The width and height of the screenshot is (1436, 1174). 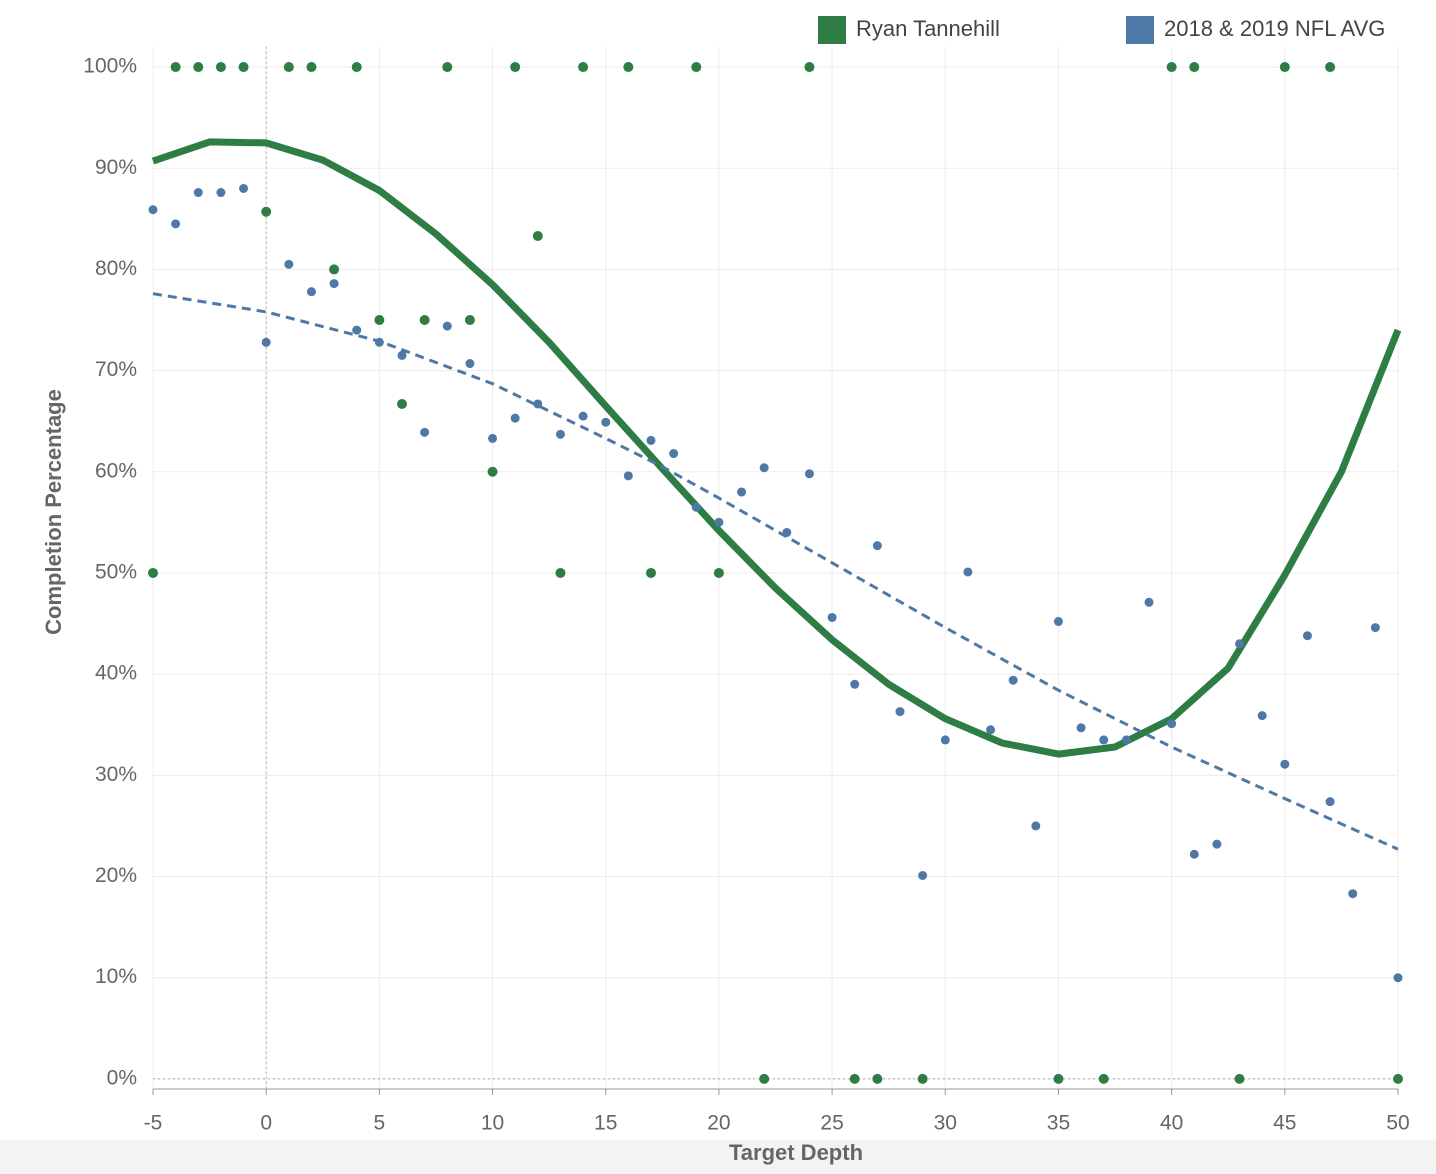 I want to click on y-axis-title: Completion Percentage, so click(x=53, y=512).